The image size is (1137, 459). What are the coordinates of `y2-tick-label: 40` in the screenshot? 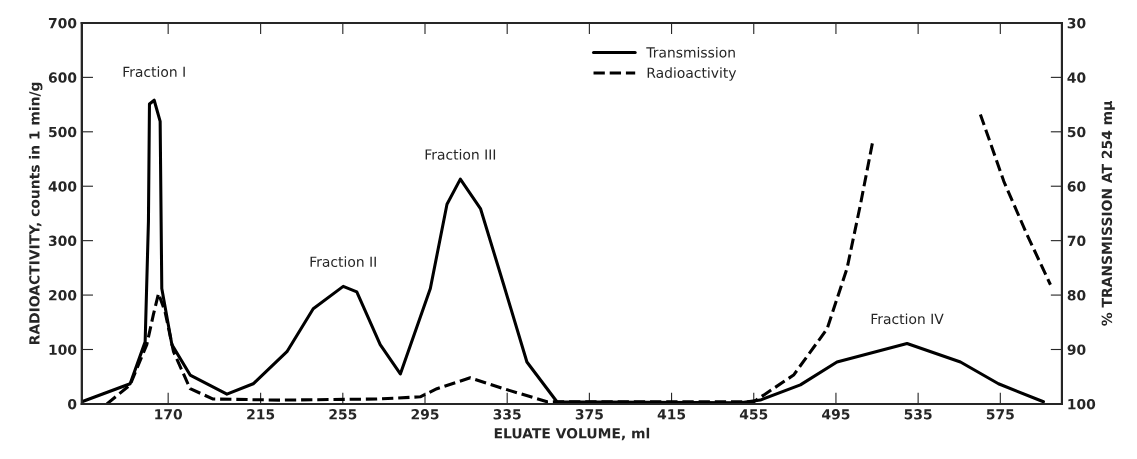 It's located at (1076, 77).